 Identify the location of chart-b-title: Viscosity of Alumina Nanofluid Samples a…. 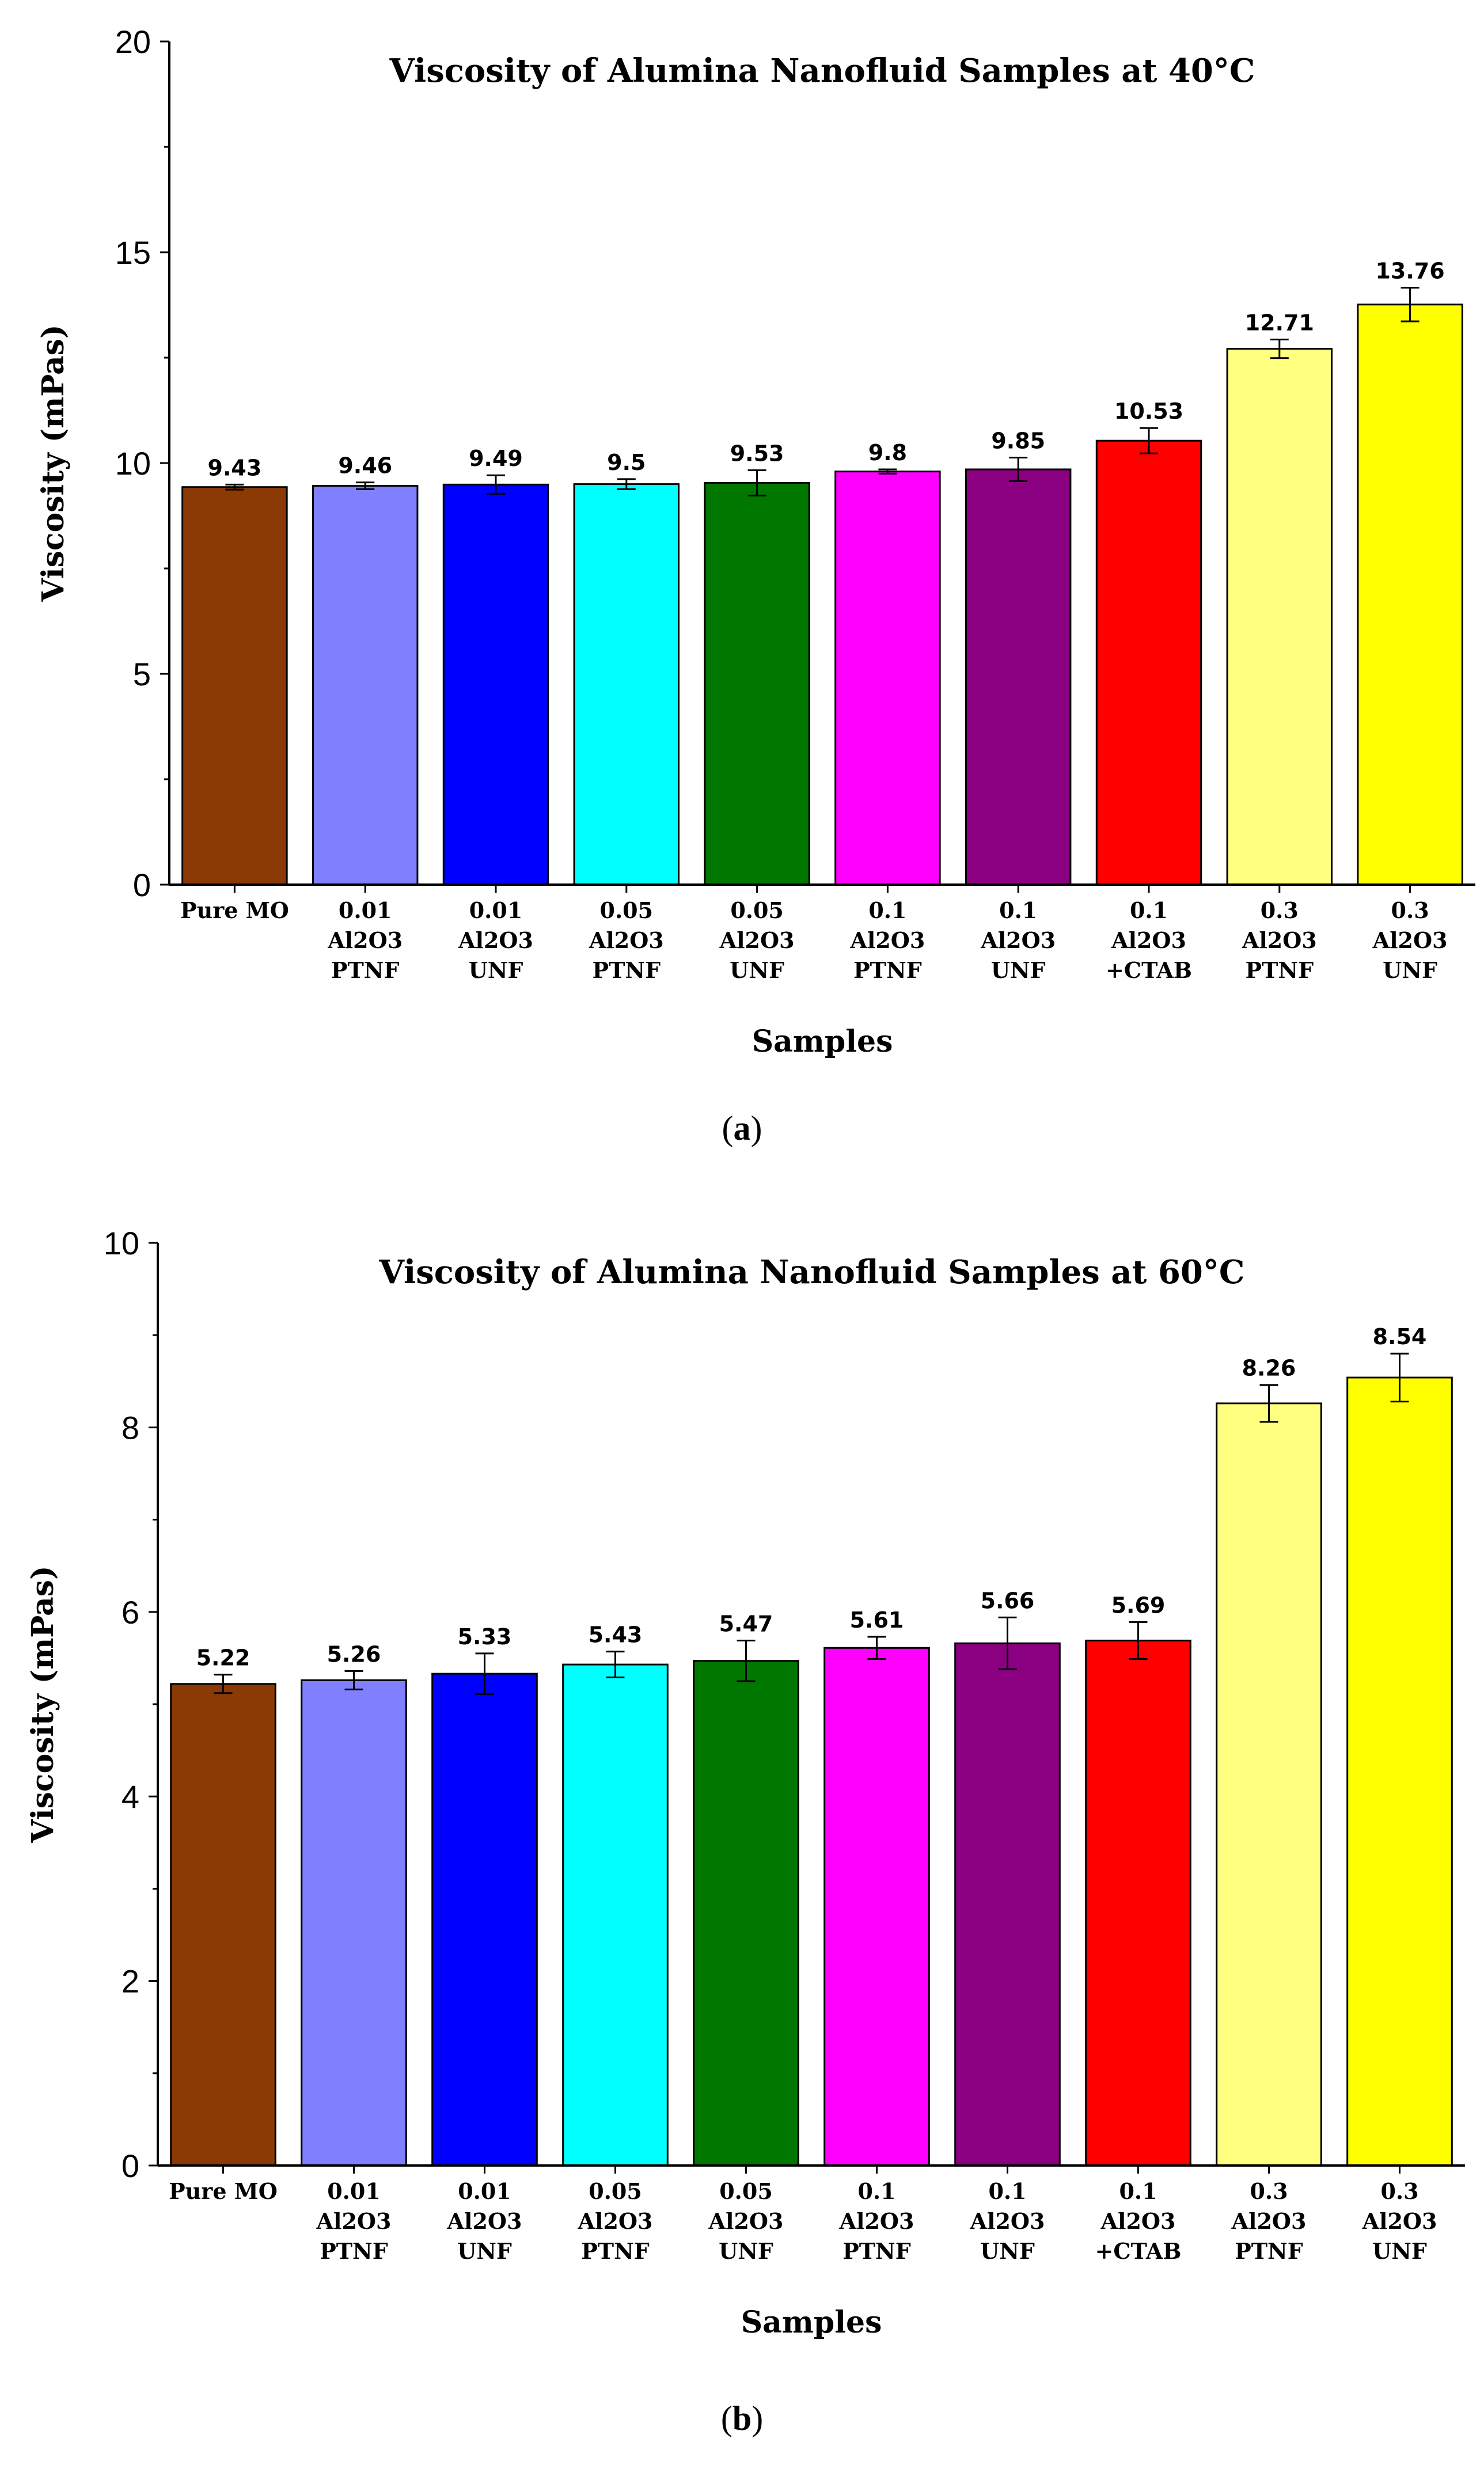
(812, 1272).